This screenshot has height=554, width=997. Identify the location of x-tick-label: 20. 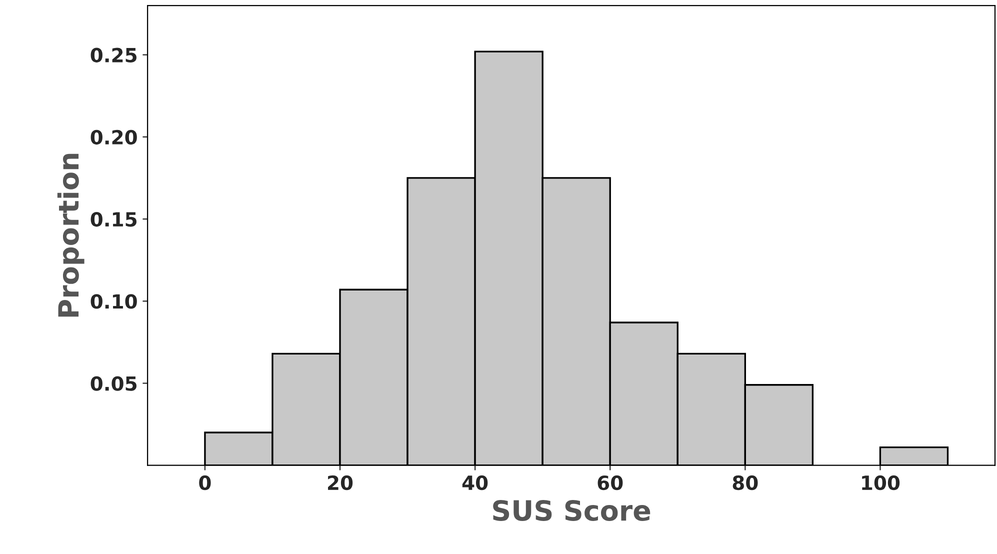
(340, 482).